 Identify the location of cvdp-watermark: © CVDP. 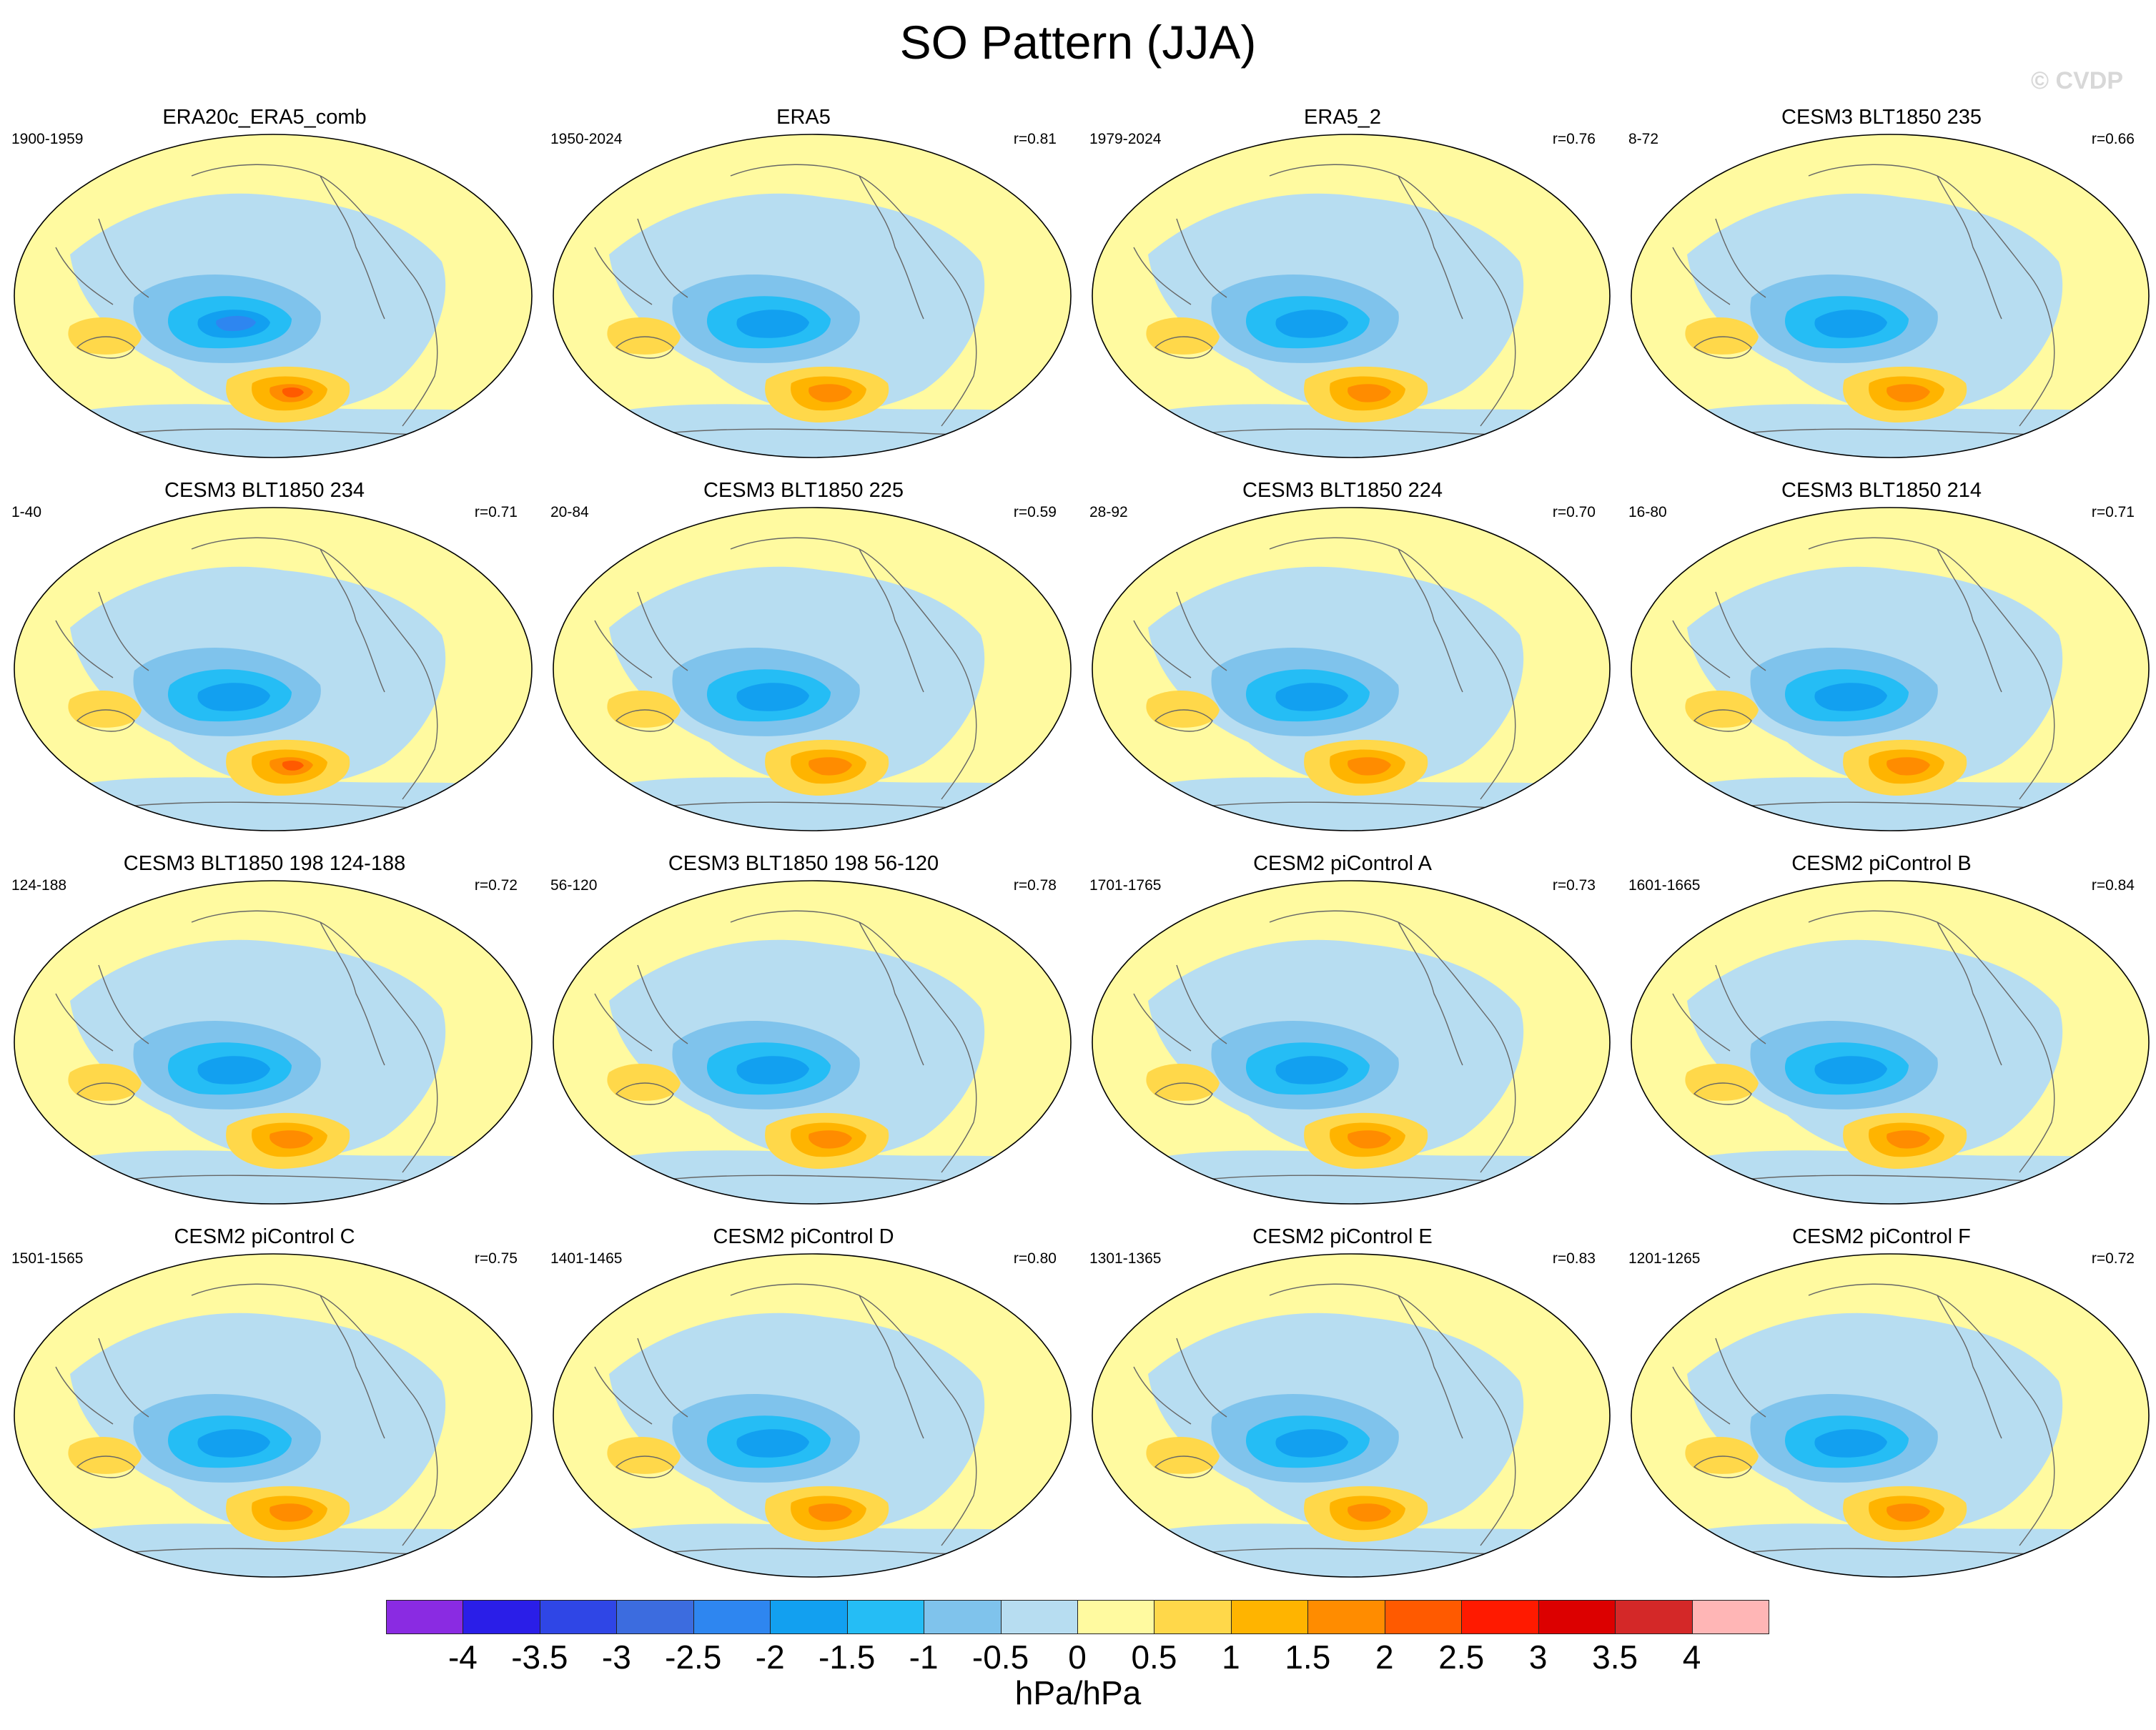
(2077, 80).